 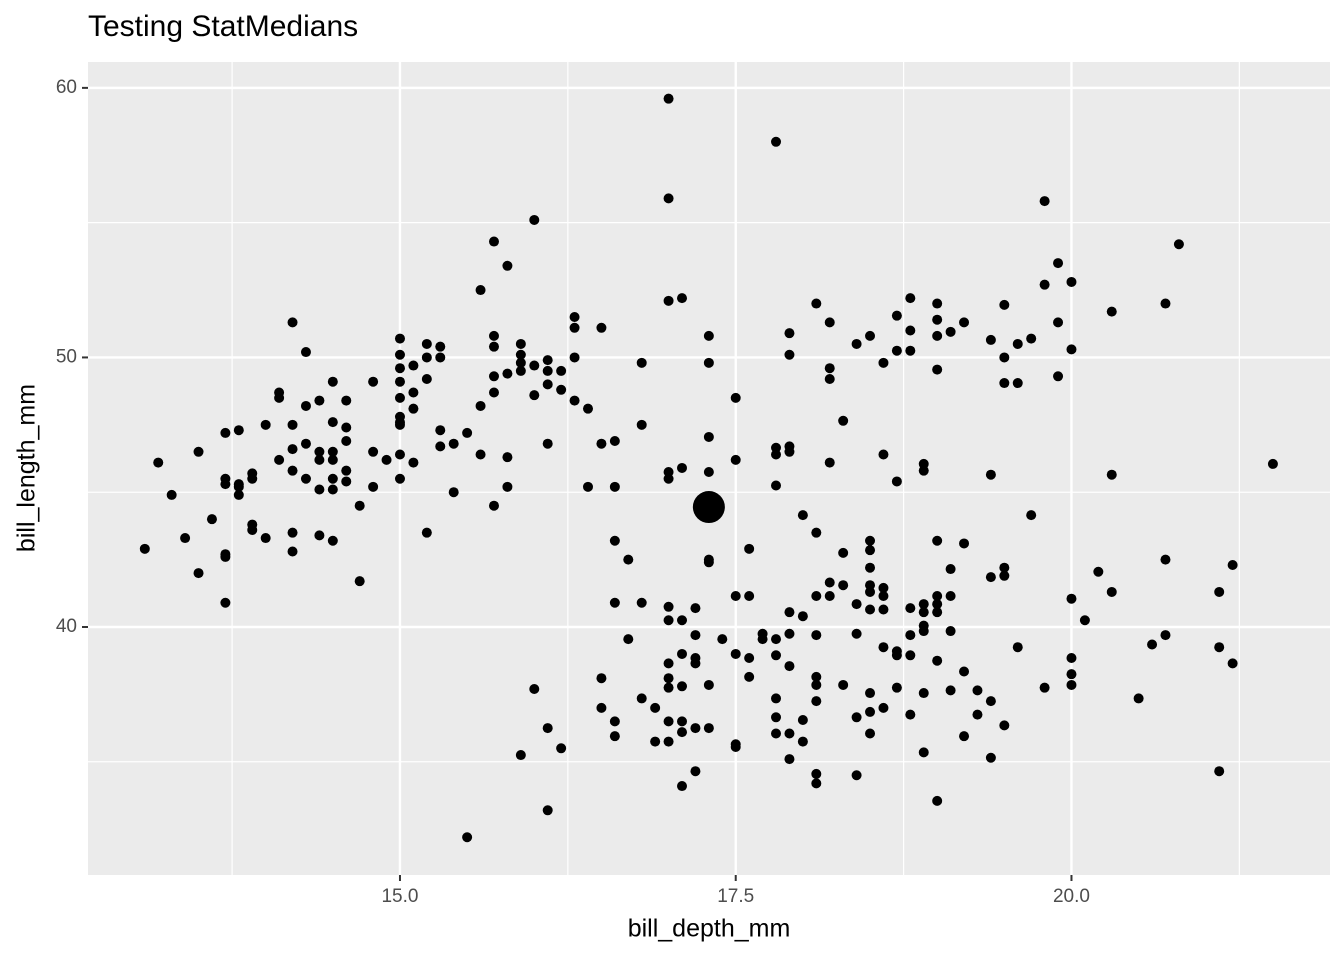 I want to click on x-tick-label: 17.5, so click(x=735, y=896).